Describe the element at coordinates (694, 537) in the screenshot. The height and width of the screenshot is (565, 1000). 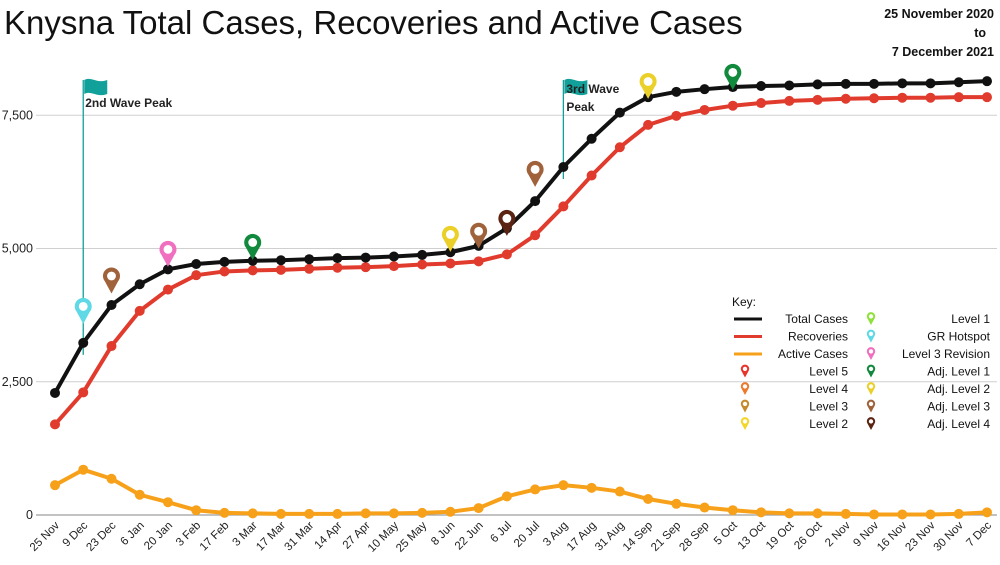
I see `x-tick-label: 28 Sep` at that location.